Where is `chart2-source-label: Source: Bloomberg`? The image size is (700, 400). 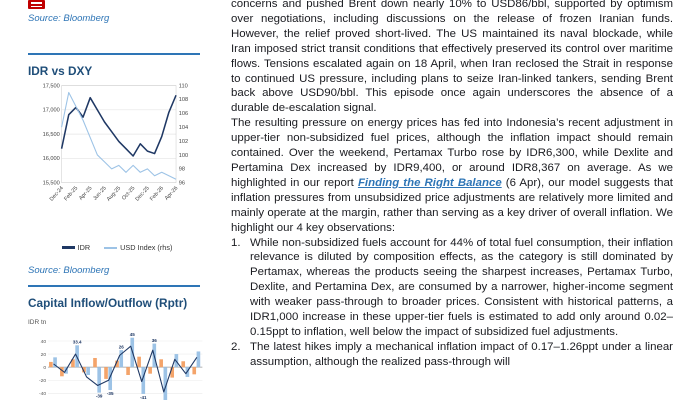
chart2-source-label: Source: Bloomberg is located at coordinates (69, 271).